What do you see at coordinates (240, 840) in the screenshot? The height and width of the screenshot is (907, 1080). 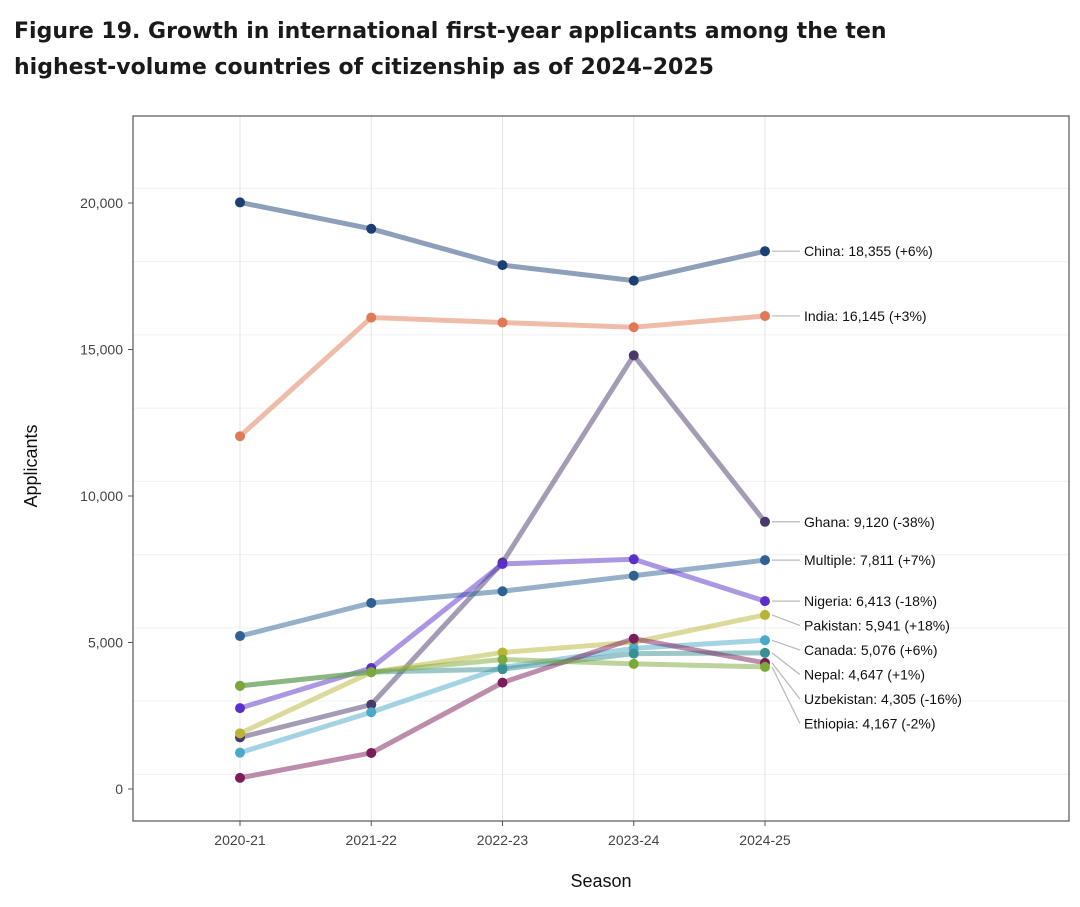 I see `x-tick-label: 2020-21` at bounding box center [240, 840].